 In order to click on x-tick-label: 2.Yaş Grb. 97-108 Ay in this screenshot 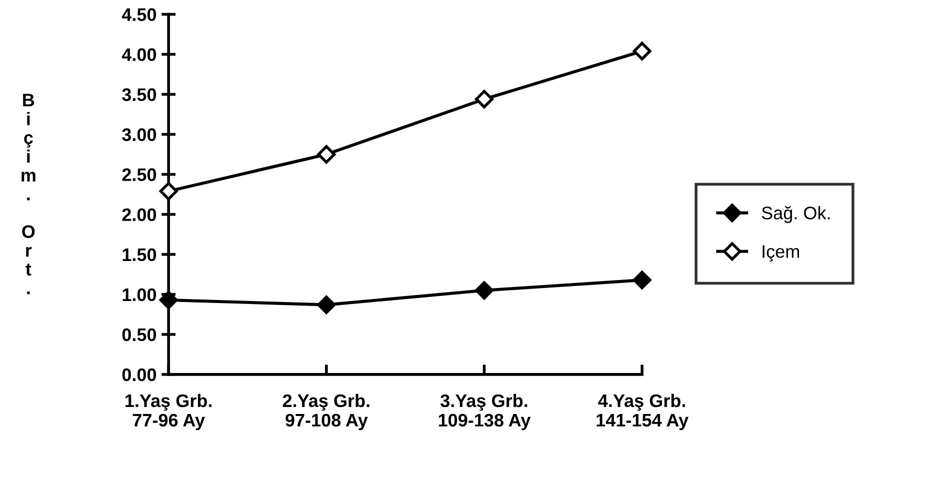, I will do `click(326, 412)`.